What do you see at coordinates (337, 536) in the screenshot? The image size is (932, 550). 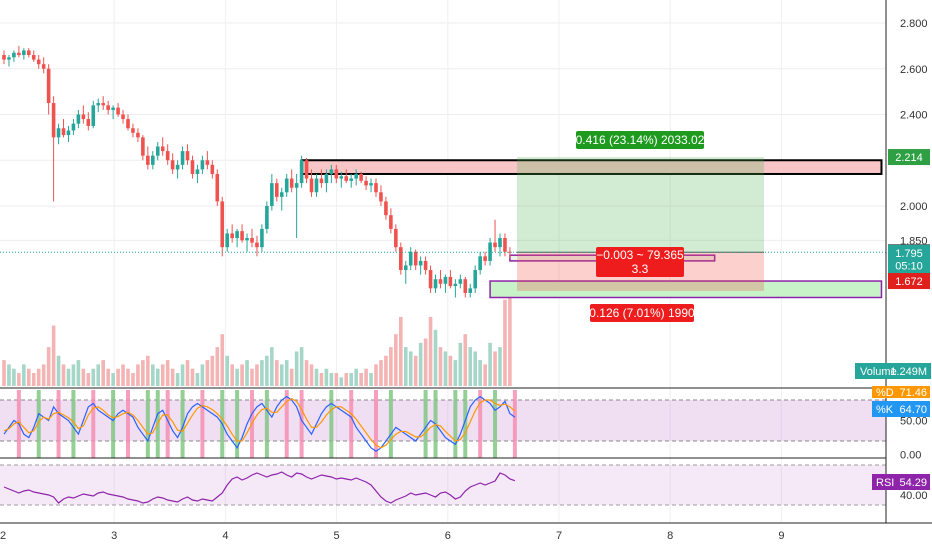 I see `time-axis-tick-label: 5` at bounding box center [337, 536].